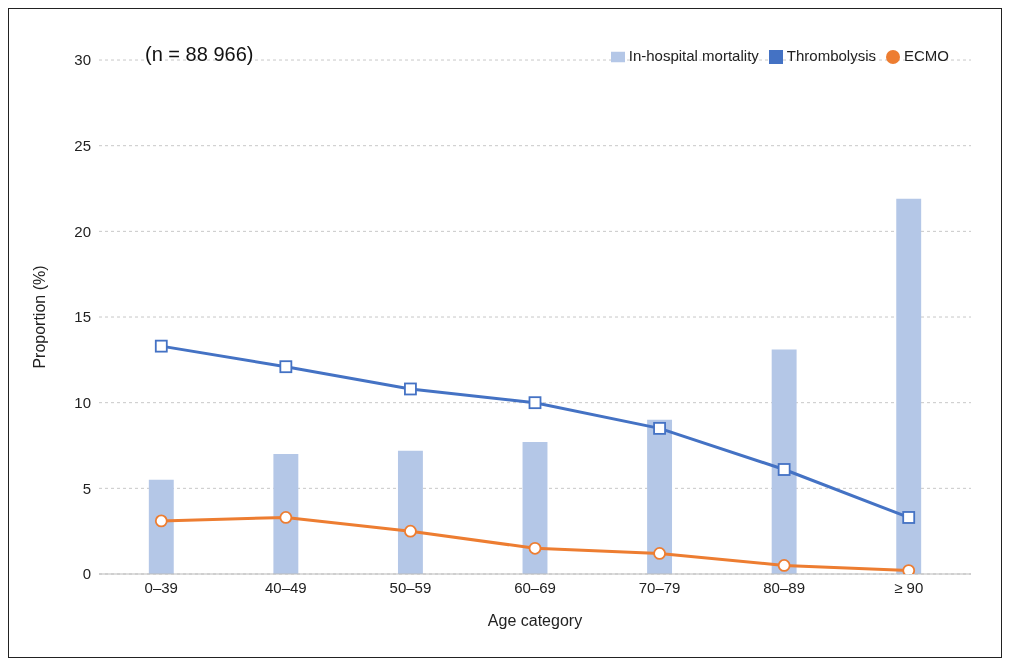 The height and width of the screenshot is (666, 1010). What do you see at coordinates (926, 55) in the screenshot?
I see `legend-label: ECMO` at bounding box center [926, 55].